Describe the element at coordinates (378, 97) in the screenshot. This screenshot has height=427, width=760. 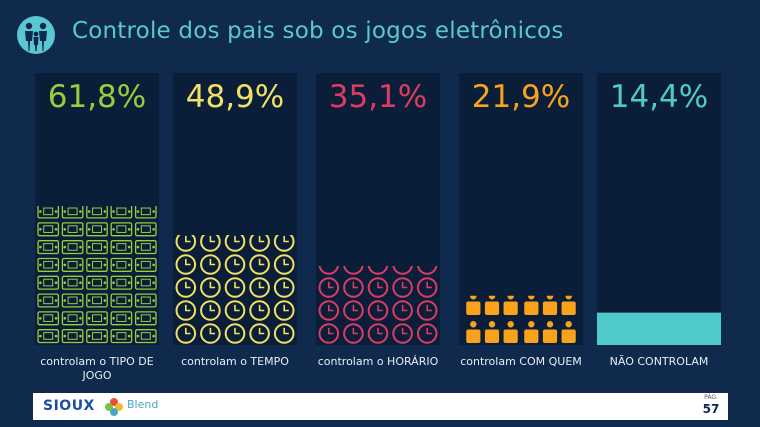
I see `value-label: 35,1%` at that location.